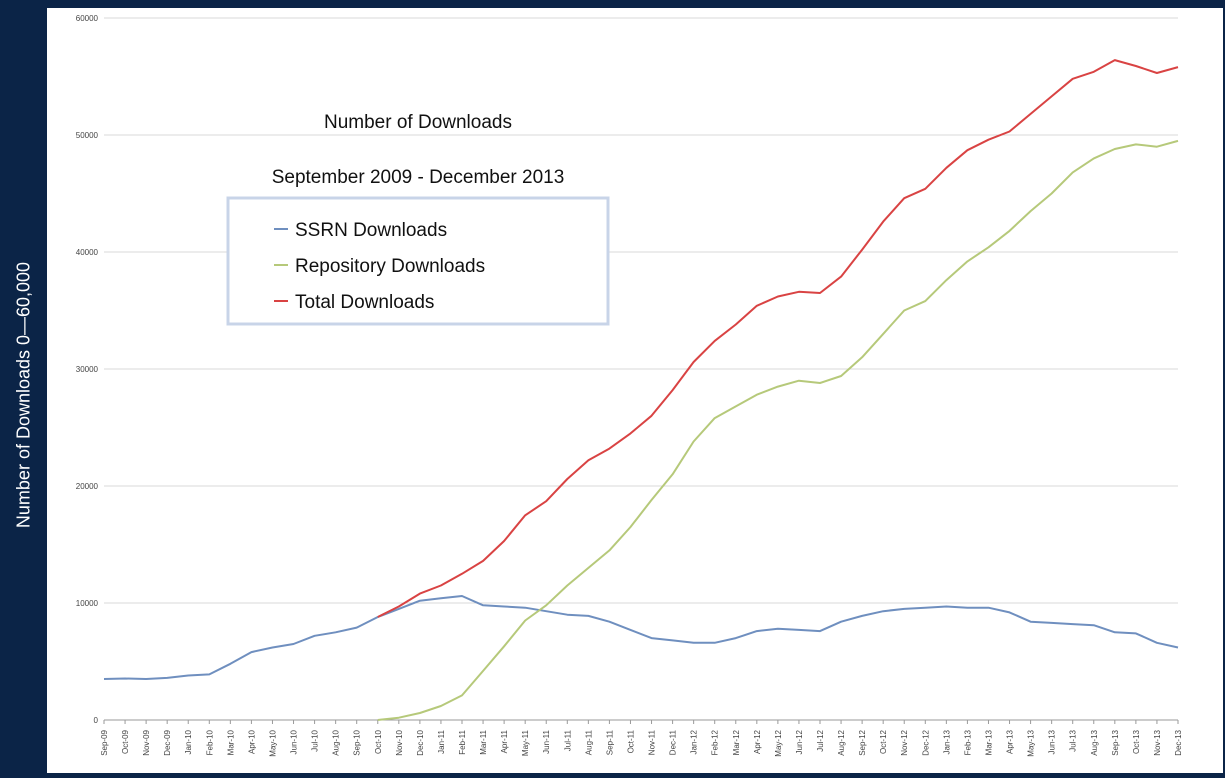  Describe the element at coordinates (820, 740) in the screenshot. I see `x-tick-label: Jul-12` at that location.